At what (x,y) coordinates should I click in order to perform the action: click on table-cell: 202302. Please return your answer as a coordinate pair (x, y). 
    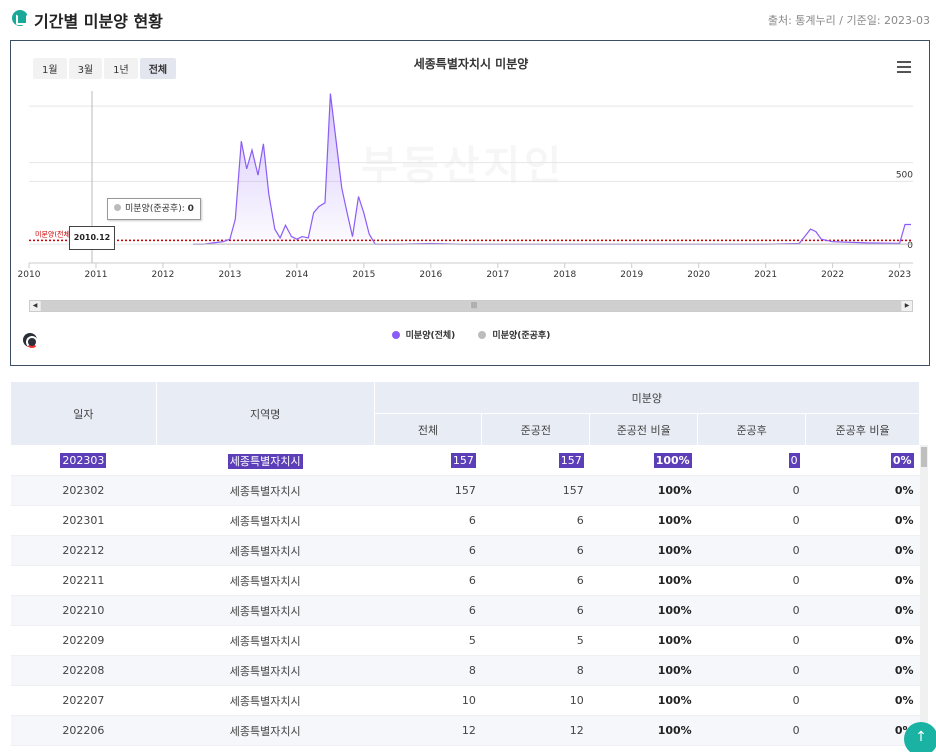
    Looking at the image, I should click on (83, 490).